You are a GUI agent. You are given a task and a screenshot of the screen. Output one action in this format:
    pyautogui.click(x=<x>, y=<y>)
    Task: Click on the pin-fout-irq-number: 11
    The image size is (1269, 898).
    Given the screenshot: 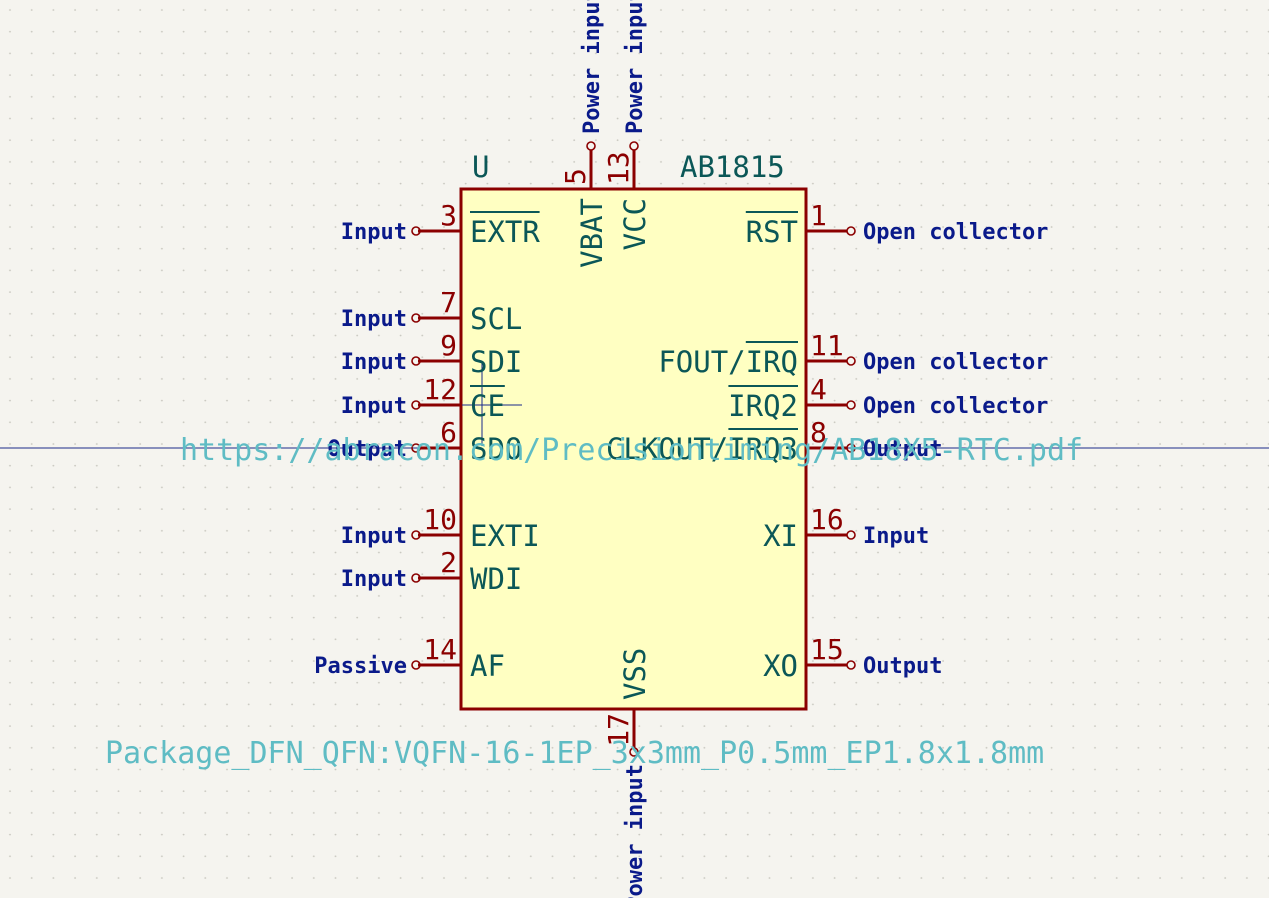 What is the action you would take?
    pyautogui.click(x=827, y=345)
    